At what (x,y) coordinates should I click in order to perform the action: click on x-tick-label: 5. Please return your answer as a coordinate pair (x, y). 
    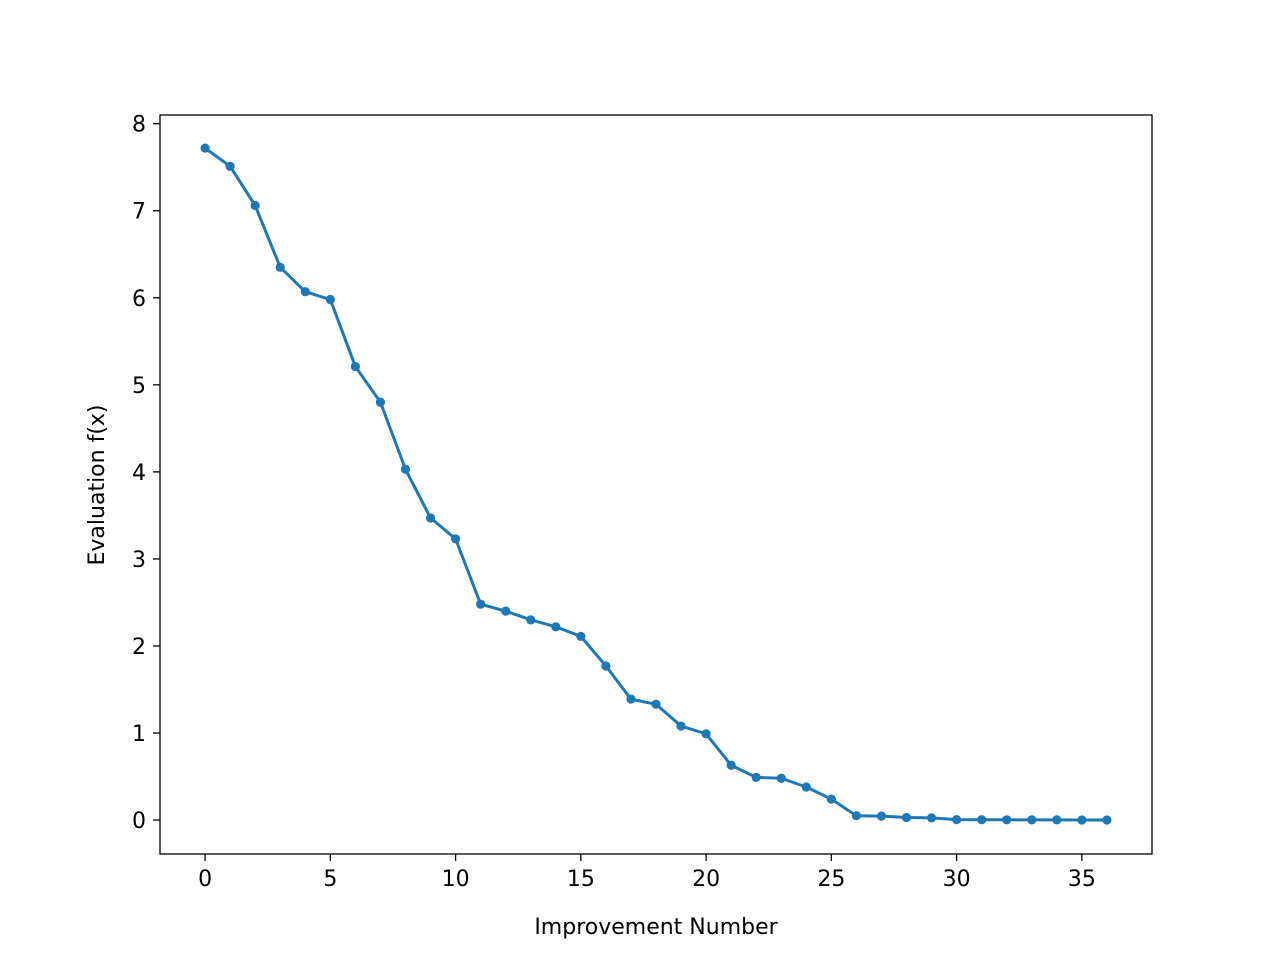
    Looking at the image, I should click on (330, 879).